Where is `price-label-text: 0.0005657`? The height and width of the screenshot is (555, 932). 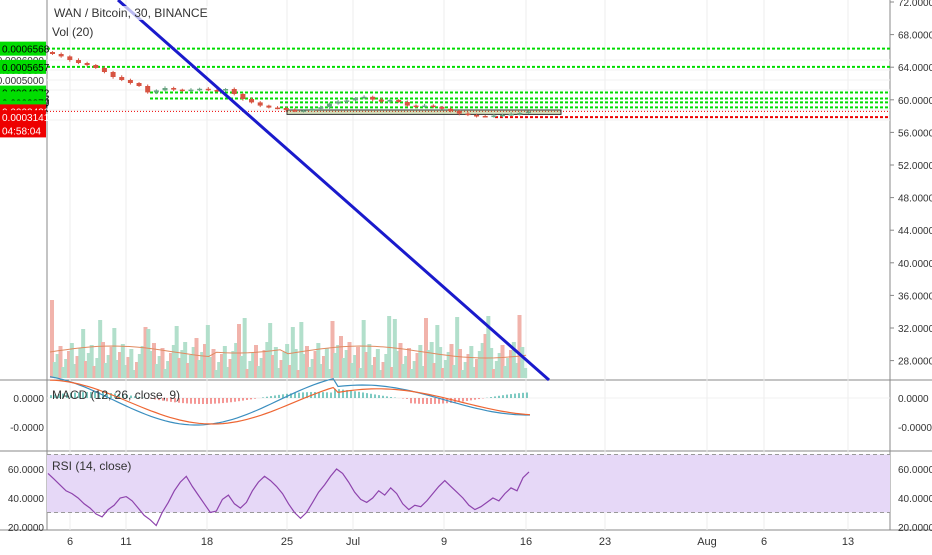
price-label-text: 0.0005657 is located at coordinates (26, 68).